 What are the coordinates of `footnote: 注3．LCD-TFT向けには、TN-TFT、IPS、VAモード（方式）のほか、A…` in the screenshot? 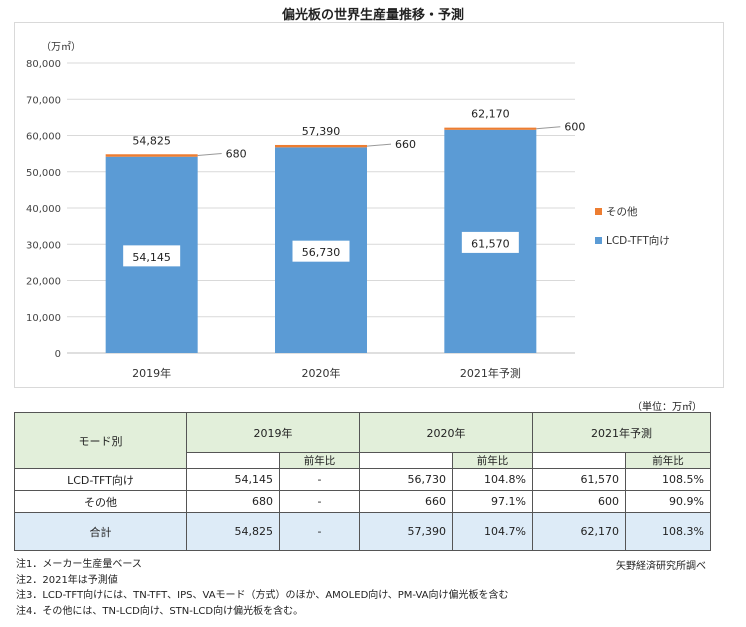 It's located at (262, 595).